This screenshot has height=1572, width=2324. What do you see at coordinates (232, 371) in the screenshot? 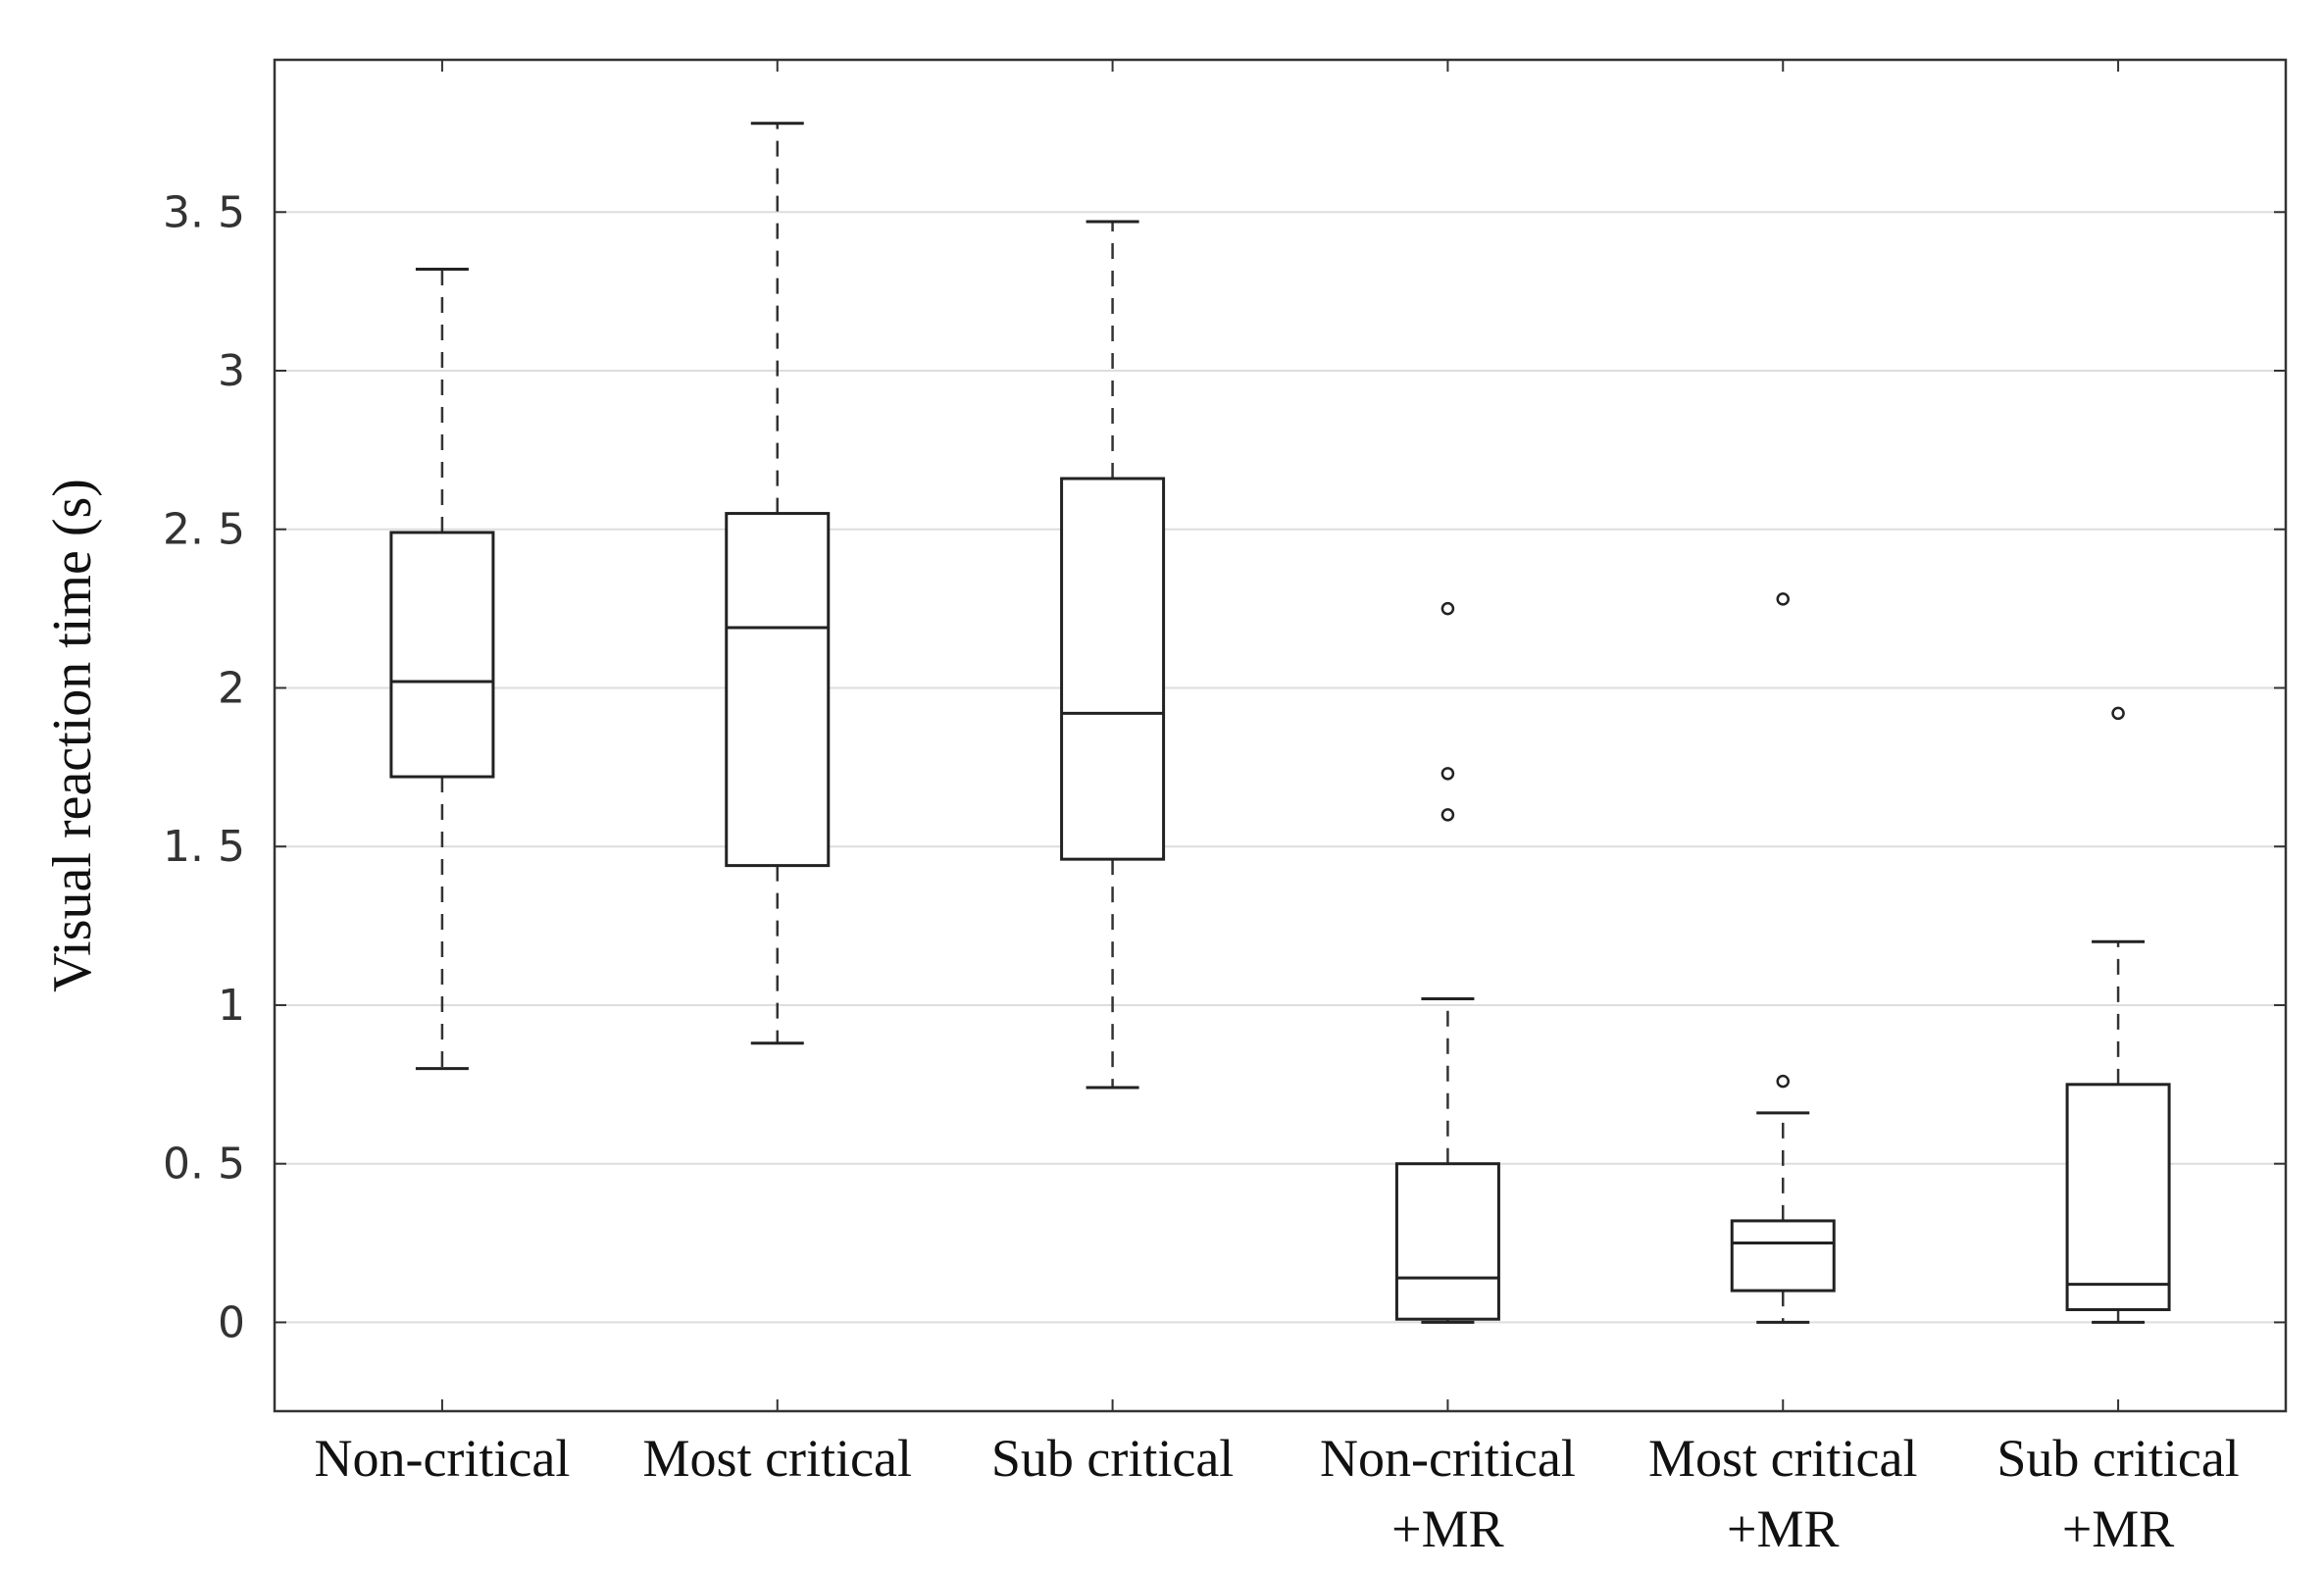
I see `y-tick-label: 3` at bounding box center [232, 371].